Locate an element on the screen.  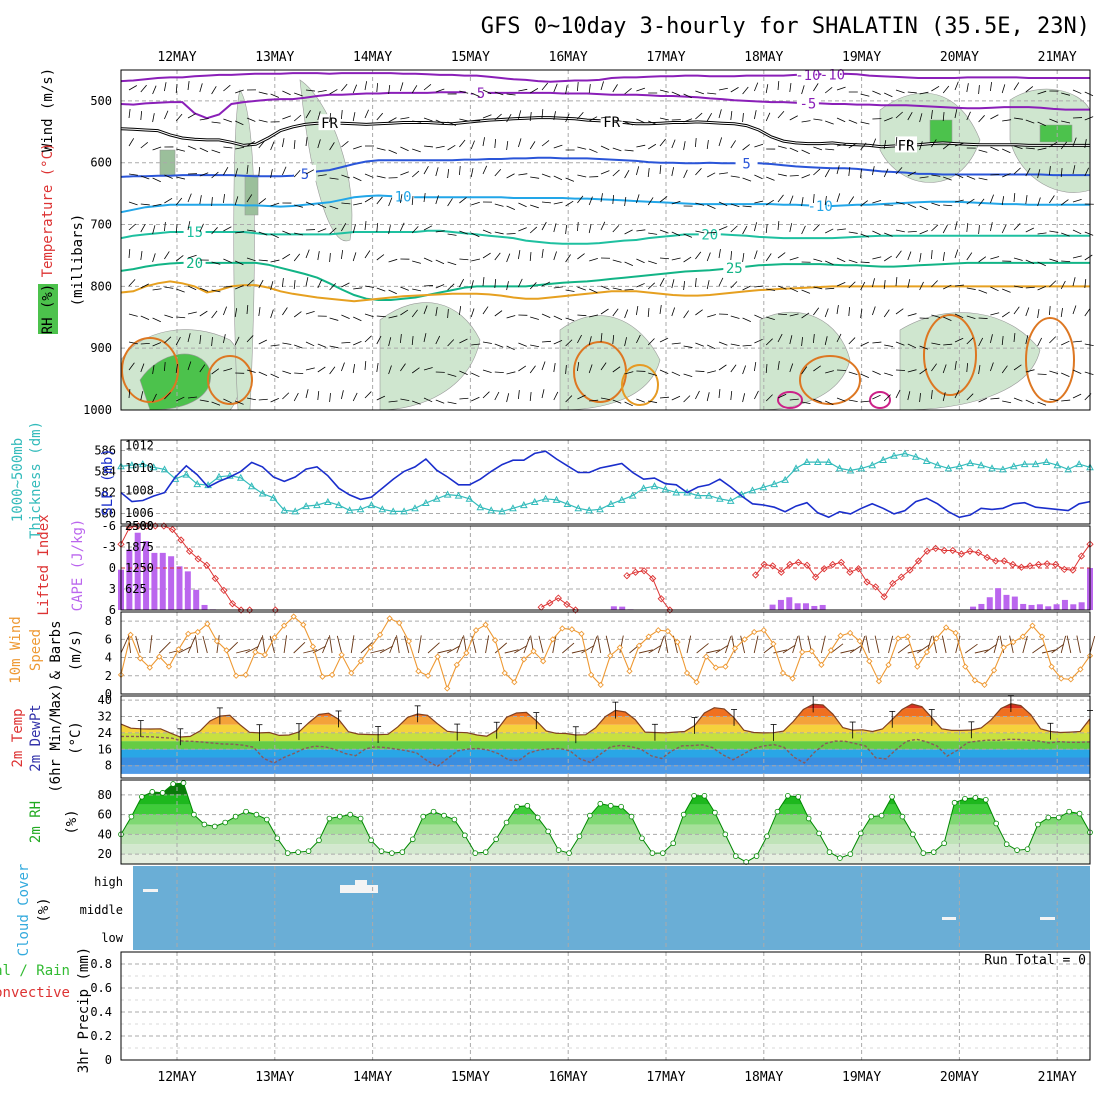
cape-frame is located at coordinates (605, 568).